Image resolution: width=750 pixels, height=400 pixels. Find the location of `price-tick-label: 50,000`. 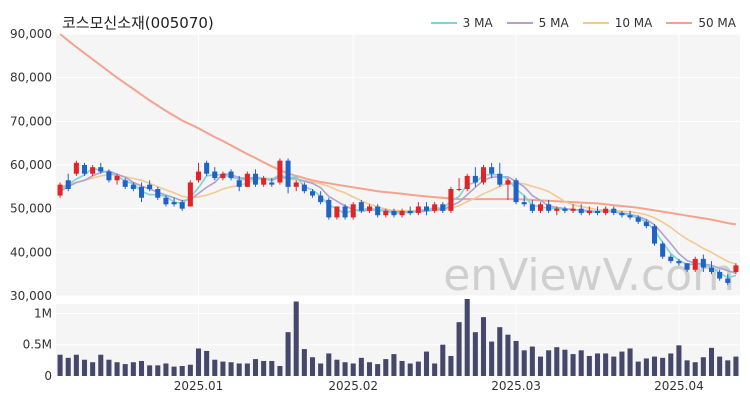

price-tick-label: 50,000 is located at coordinates (31, 209).